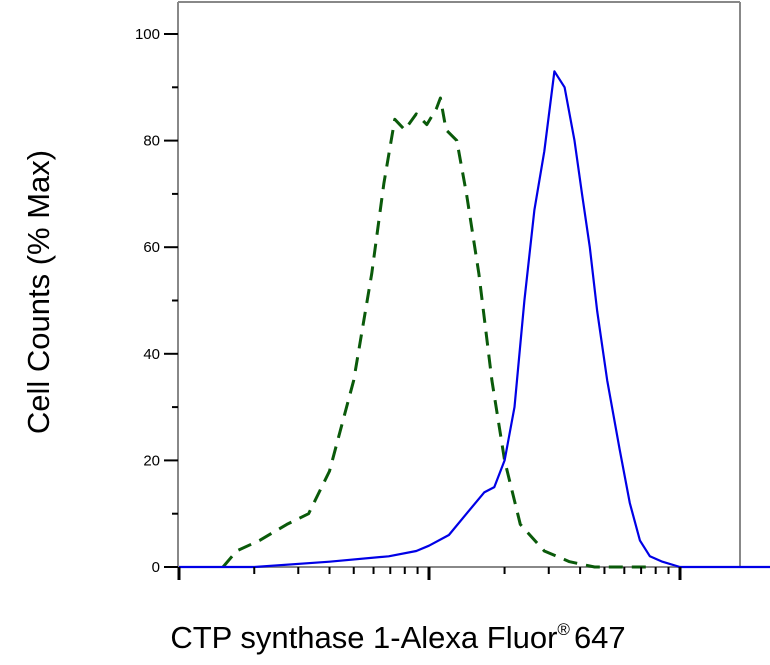  I want to click on y-axis-title: Cell Counts (% Max), so click(38, 292).